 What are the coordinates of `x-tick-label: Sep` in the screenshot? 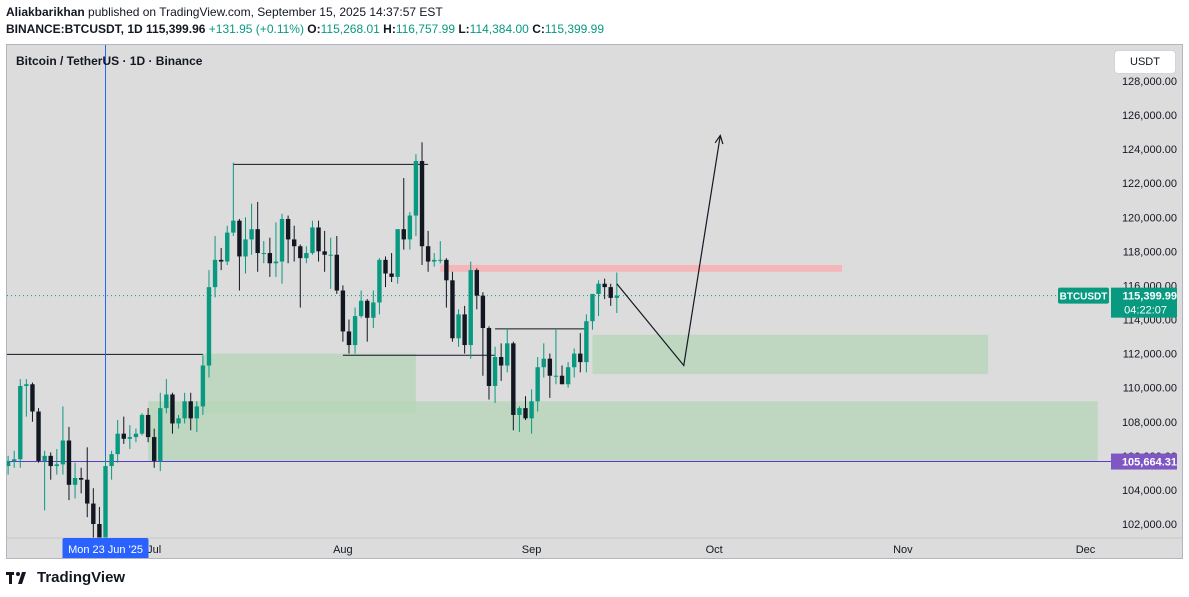 It's located at (532, 550).